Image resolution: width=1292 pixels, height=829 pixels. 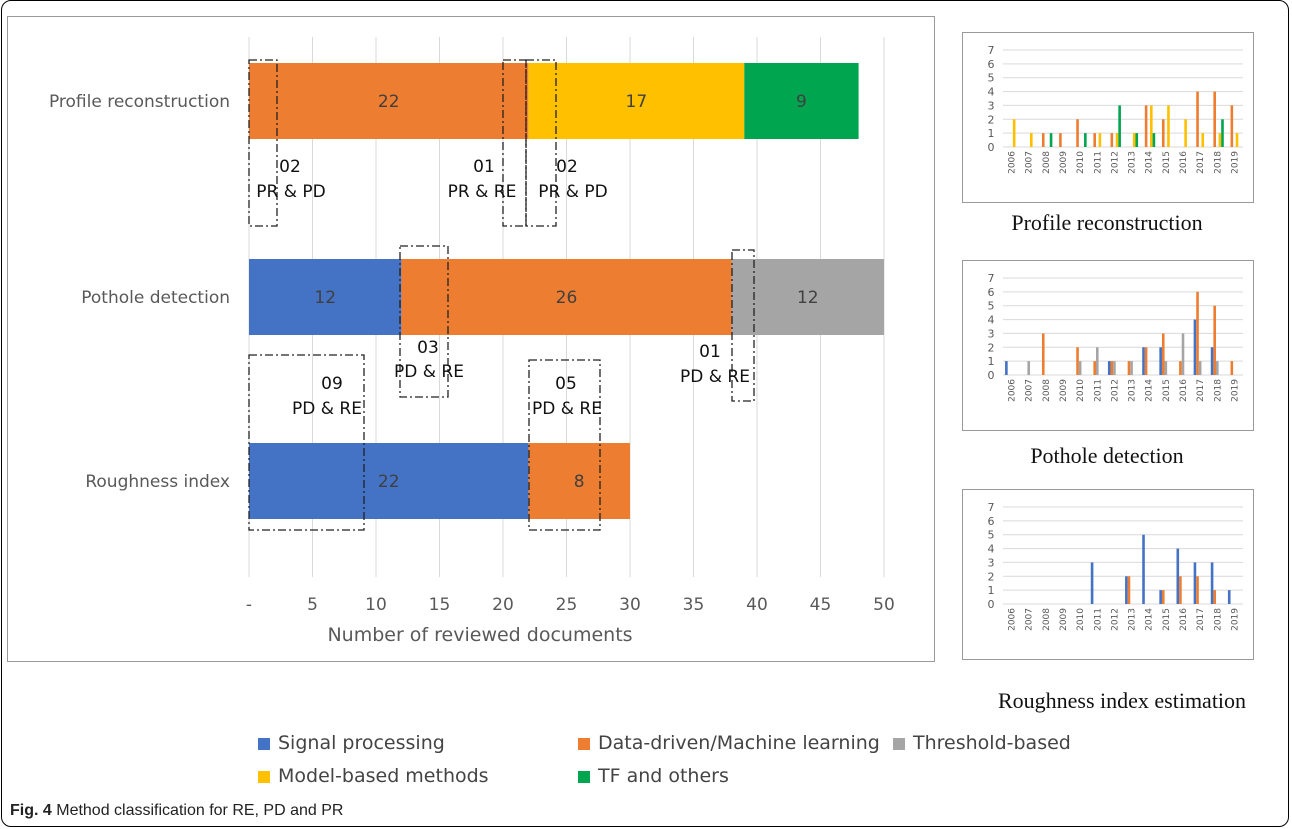 What do you see at coordinates (1167, 390) in the screenshot?
I see `x-tick-label: 2015` at bounding box center [1167, 390].